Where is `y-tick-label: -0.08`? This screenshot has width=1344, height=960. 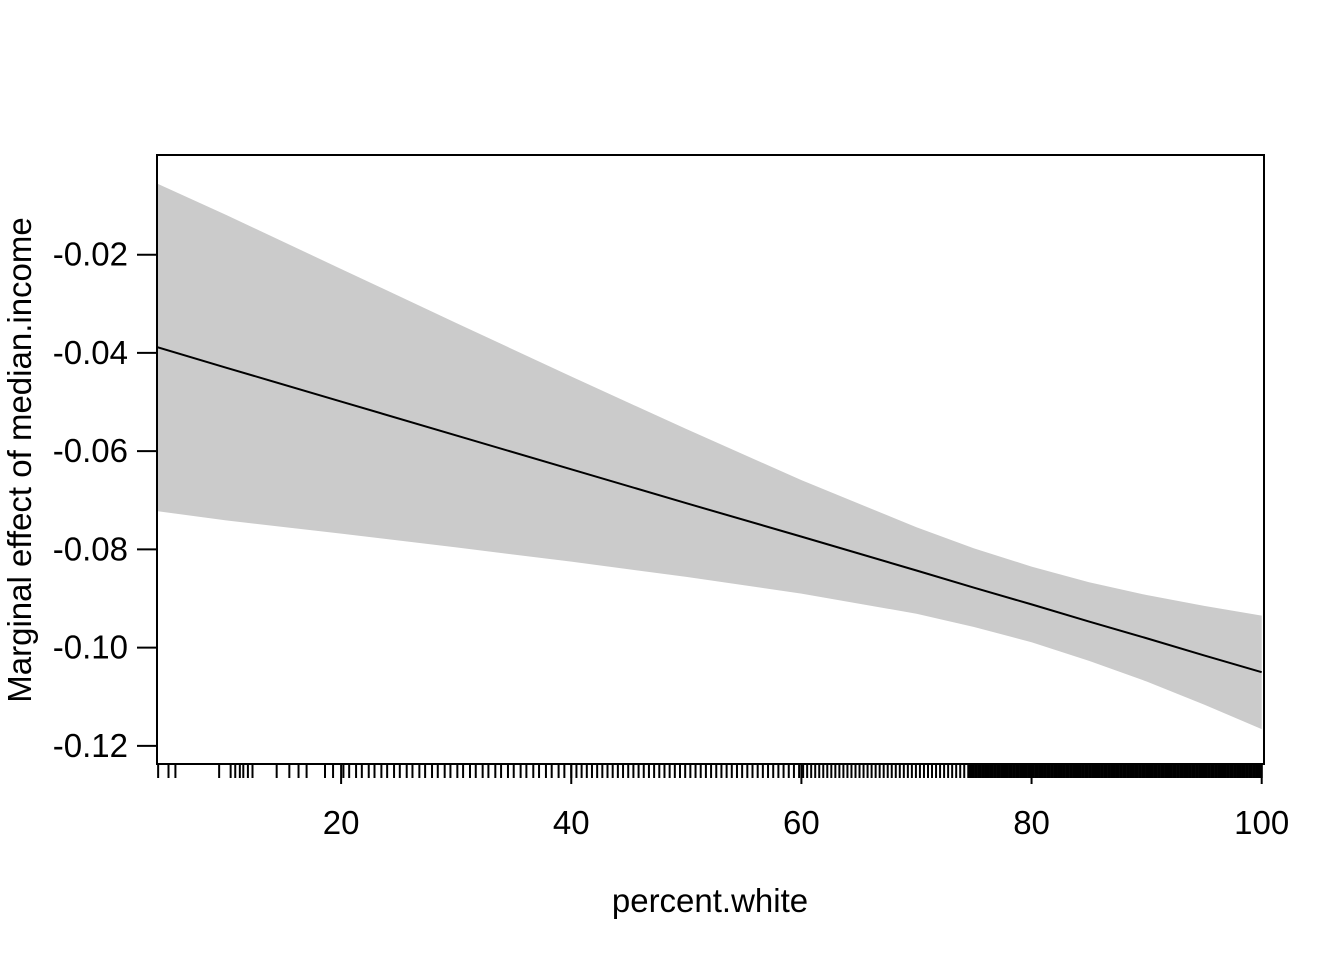 y-tick-label: -0.08 is located at coordinates (90, 548).